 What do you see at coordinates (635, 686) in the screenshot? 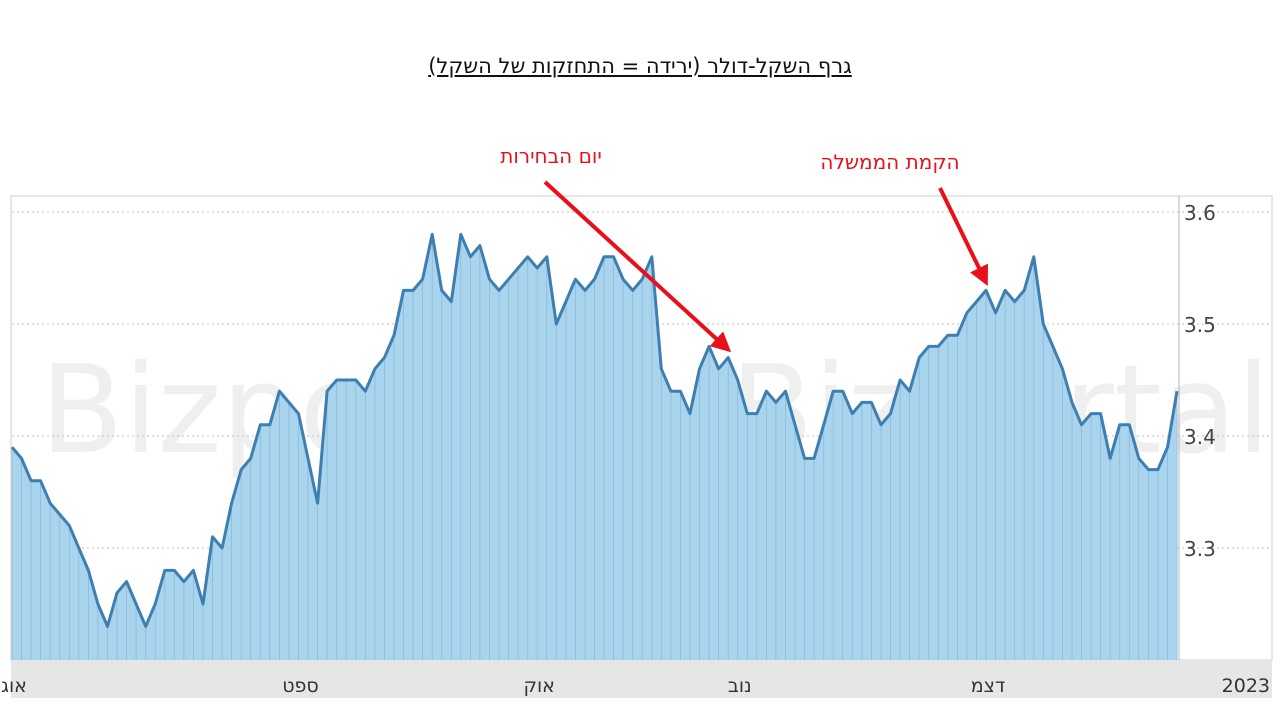
I see `x-axis: אוג ספט אוק נוב דצמ 2023` at bounding box center [635, 686].